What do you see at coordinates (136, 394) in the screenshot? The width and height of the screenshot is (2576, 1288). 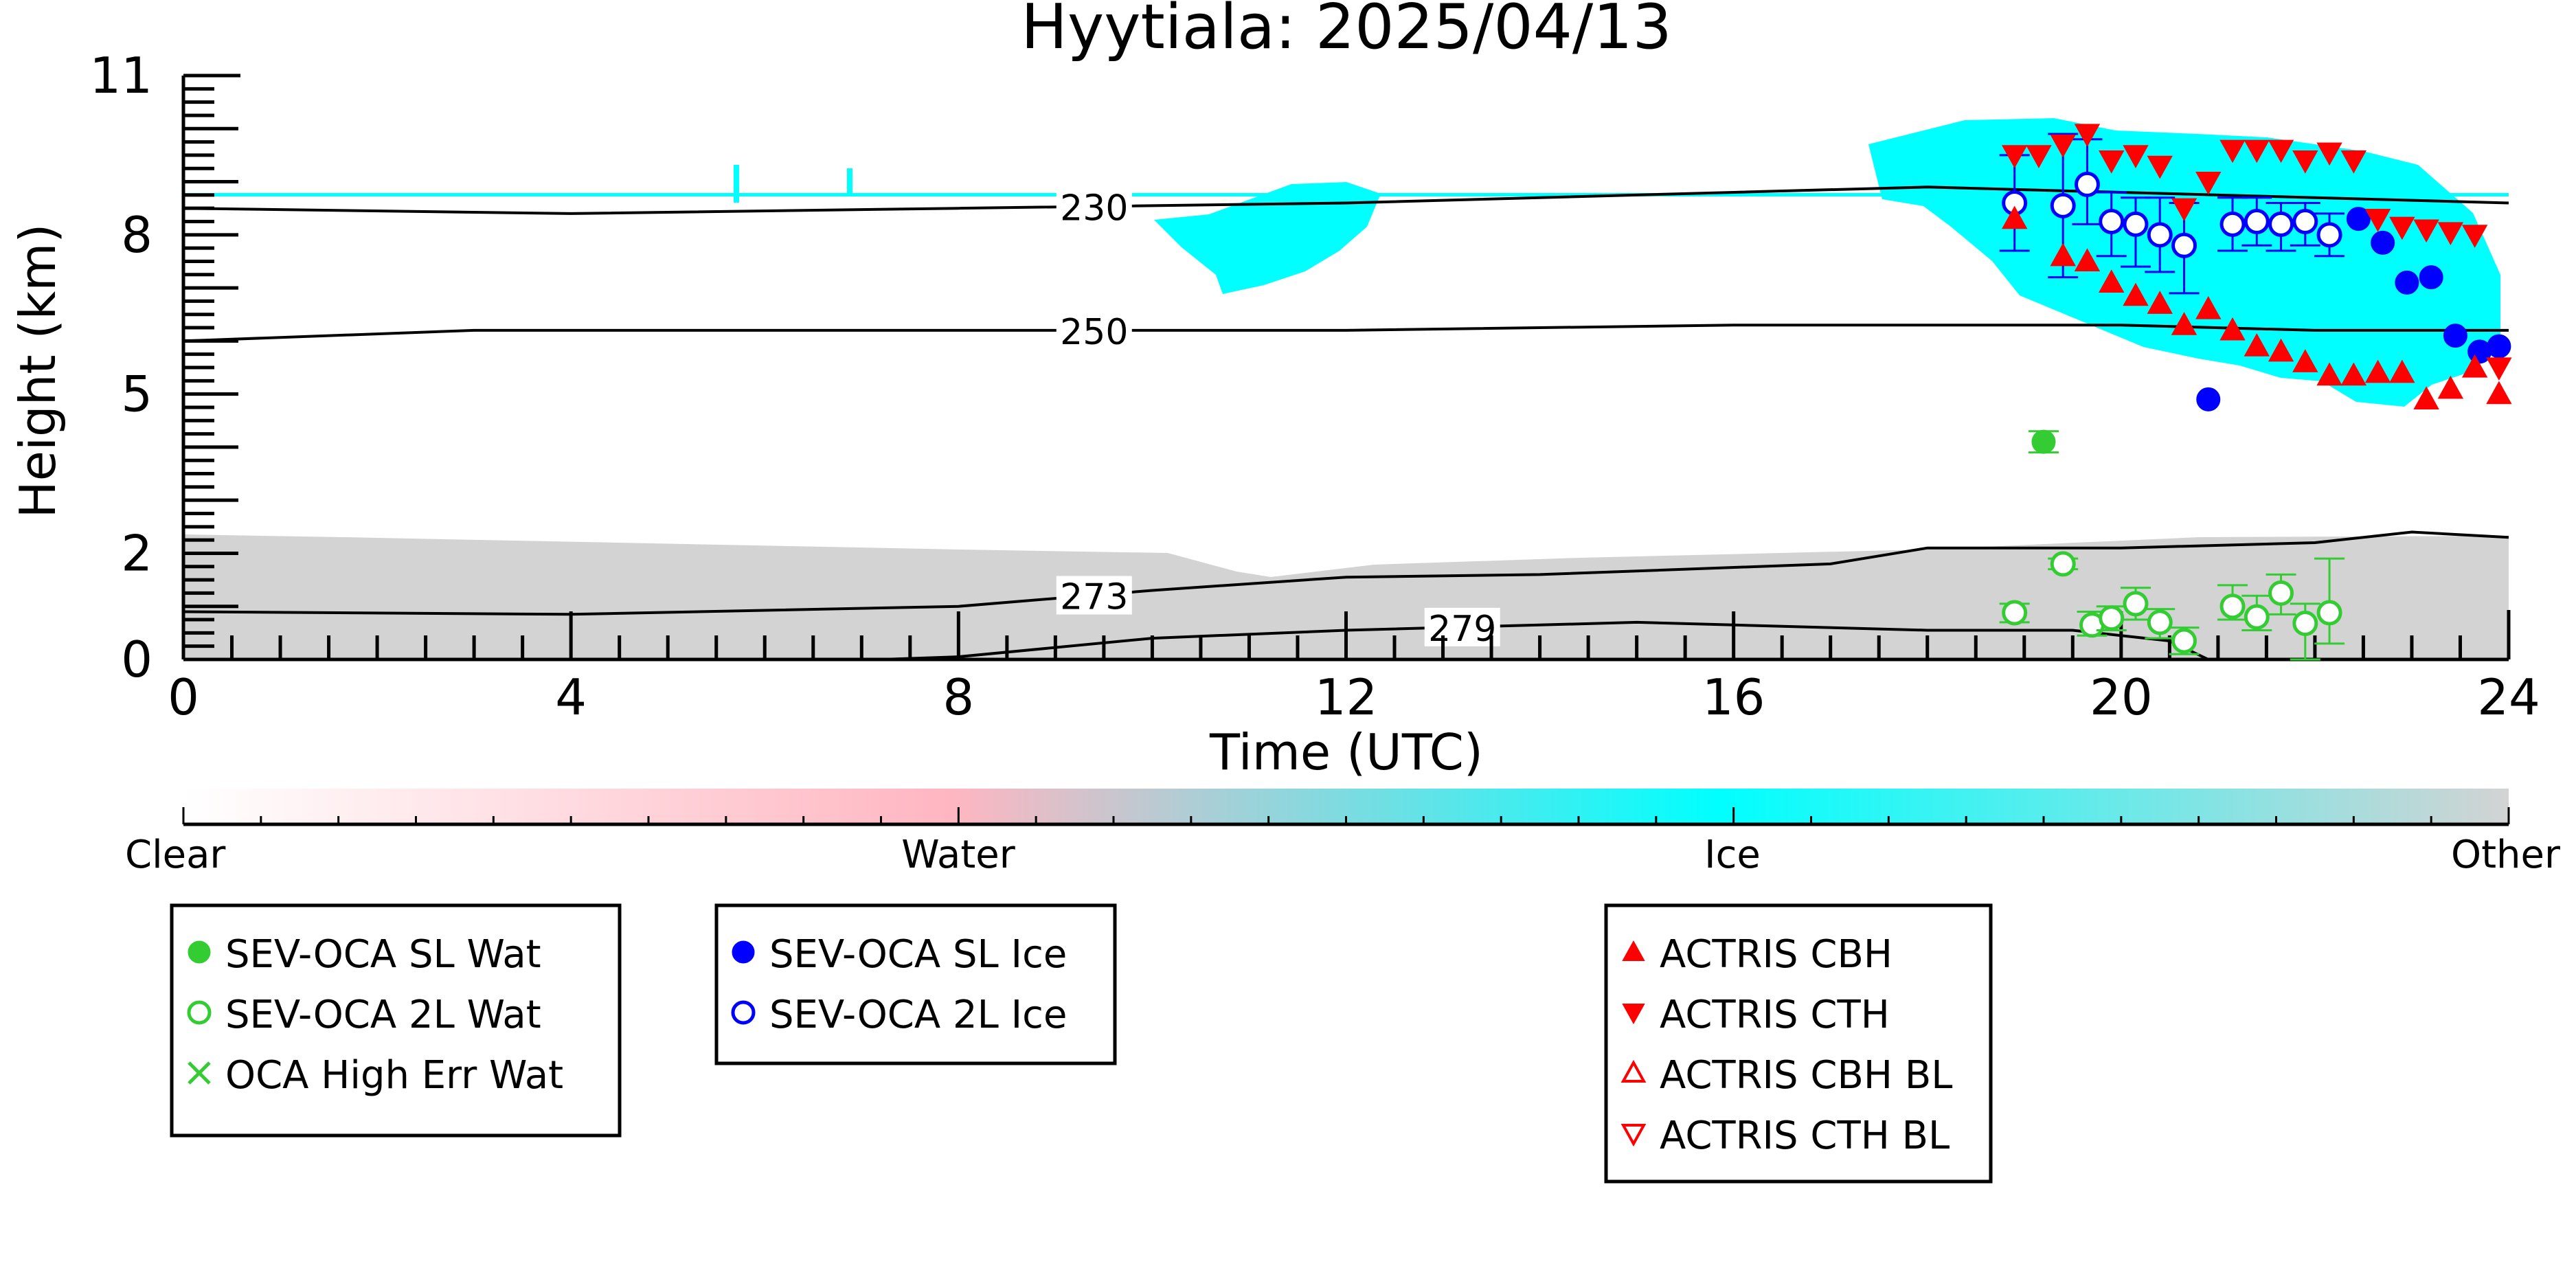 I see `y-tick-label: 5` at bounding box center [136, 394].